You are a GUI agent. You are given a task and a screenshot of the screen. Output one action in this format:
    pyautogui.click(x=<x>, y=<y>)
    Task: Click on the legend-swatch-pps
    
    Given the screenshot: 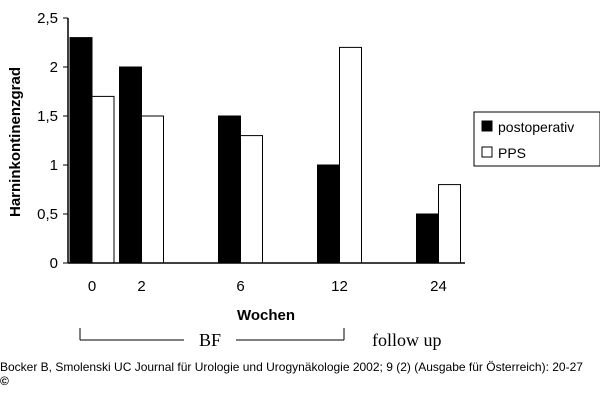 What is the action you would take?
    pyautogui.click(x=487, y=152)
    